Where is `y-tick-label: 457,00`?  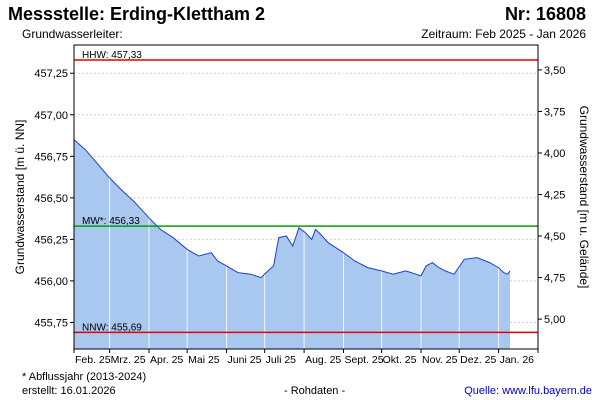 y-tick-label: 457,00 is located at coordinates (51, 116).